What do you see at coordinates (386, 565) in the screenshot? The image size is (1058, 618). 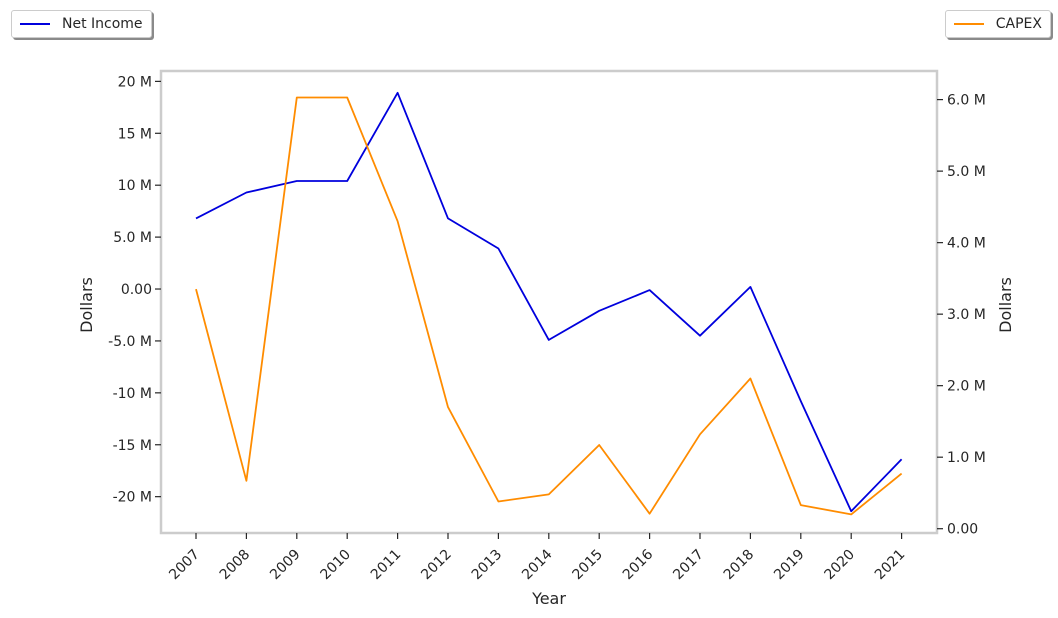 I see `x-tick-label: 2011` at bounding box center [386, 565].